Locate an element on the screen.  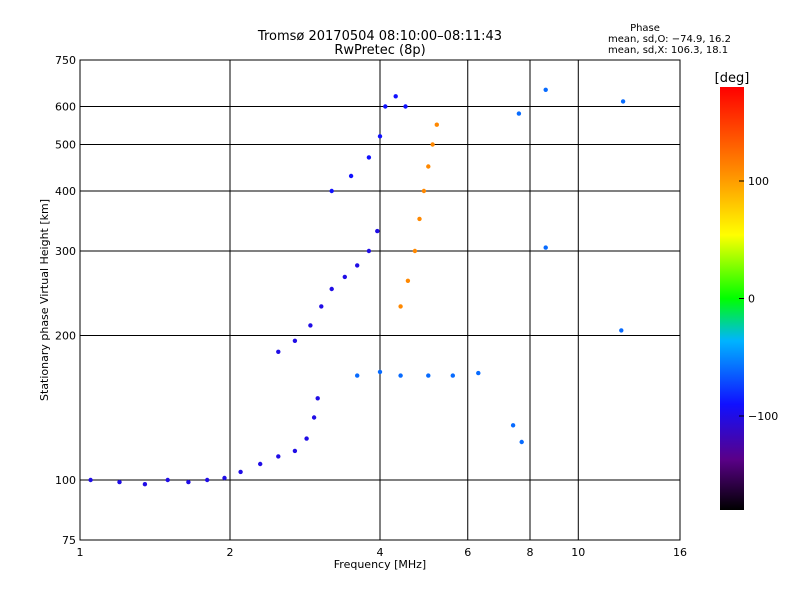
y-tick-label: 200 is located at coordinates (65, 336).